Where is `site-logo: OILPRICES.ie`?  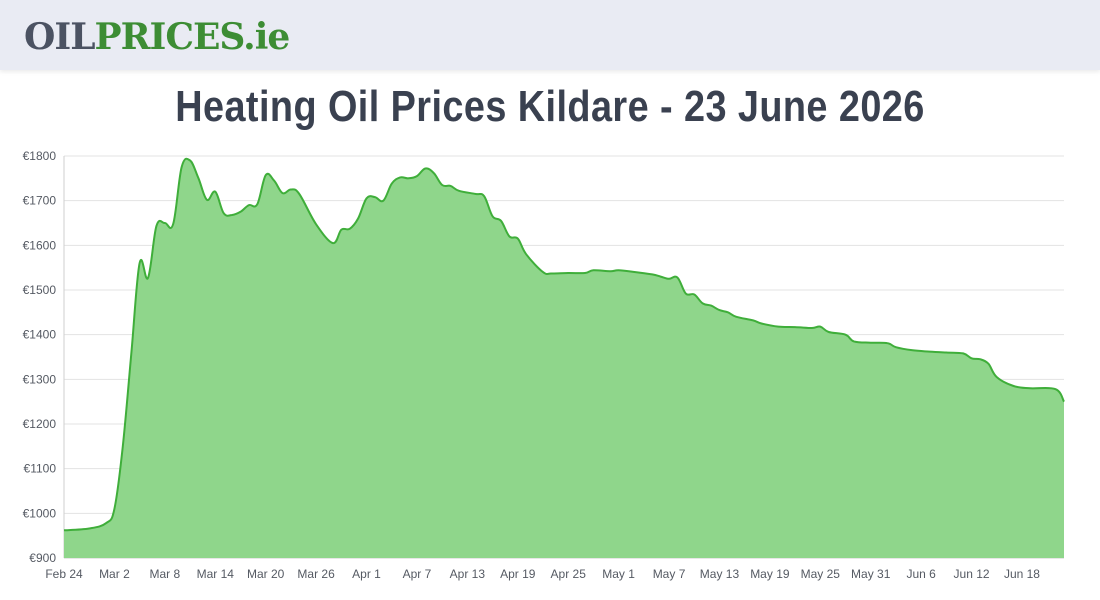 site-logo: OILPRICES.ie is located at coordinates (157, 37).